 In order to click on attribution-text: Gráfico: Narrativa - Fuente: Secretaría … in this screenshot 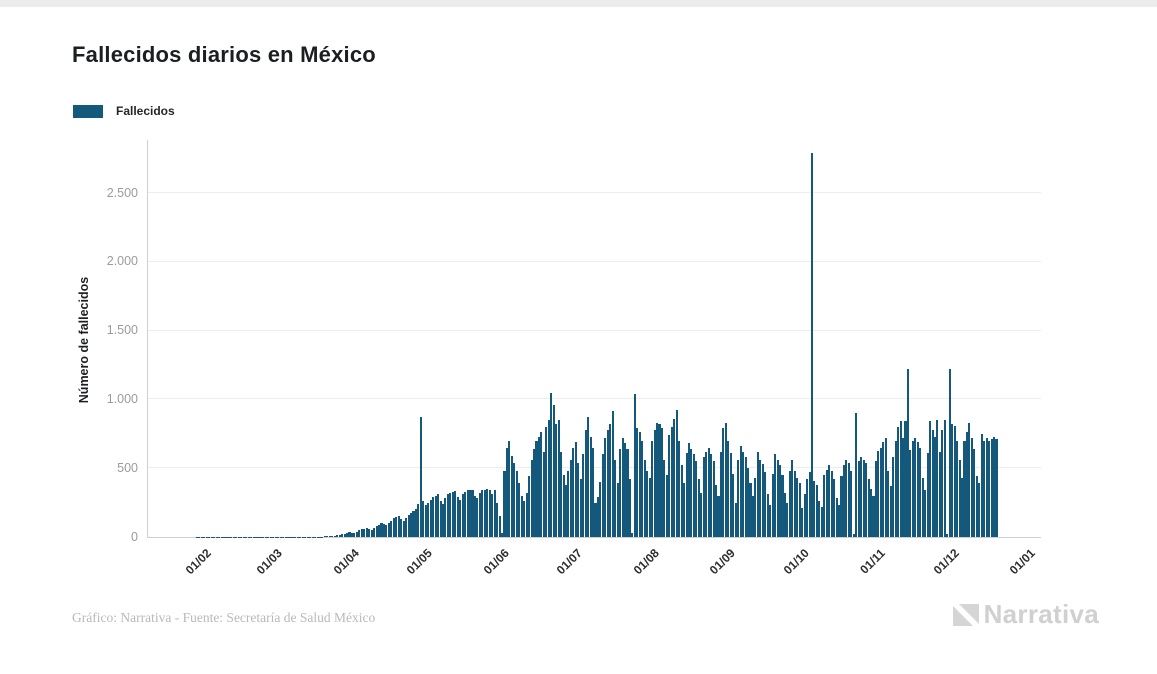, I will do `click(224, 617)`.